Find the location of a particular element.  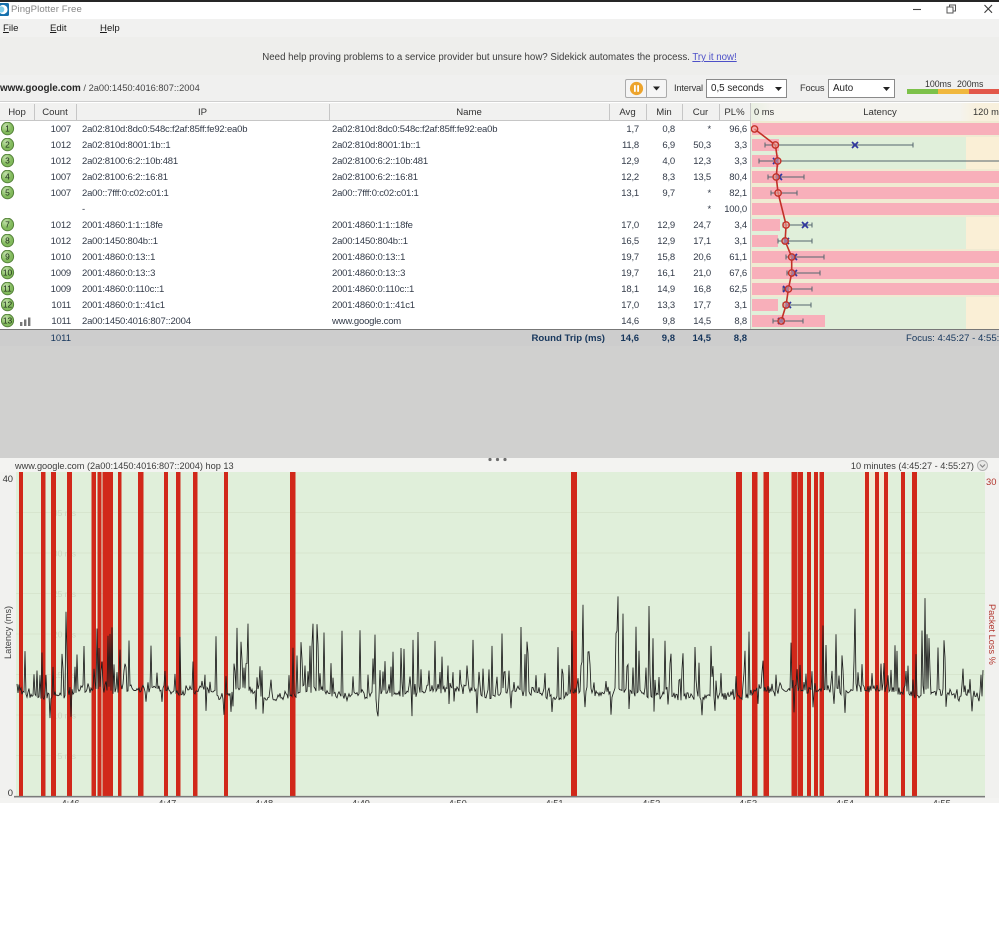

svg-text: 20 ms is located at coordinates (64, 635).